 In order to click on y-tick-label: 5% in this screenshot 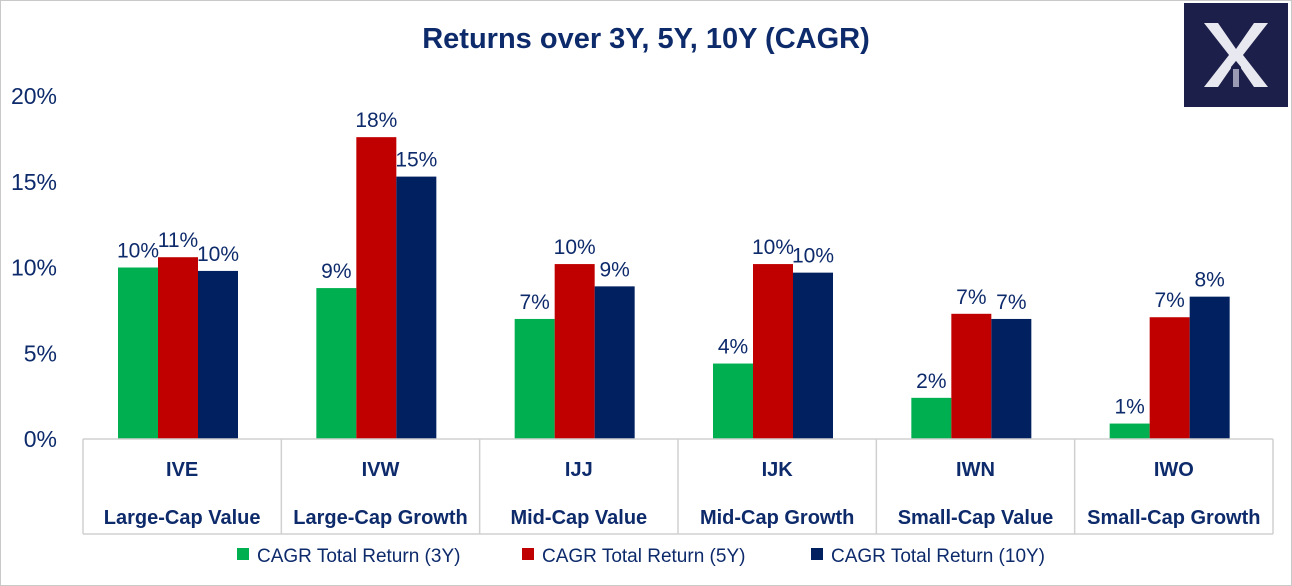, I will do `click(40, 353)`.